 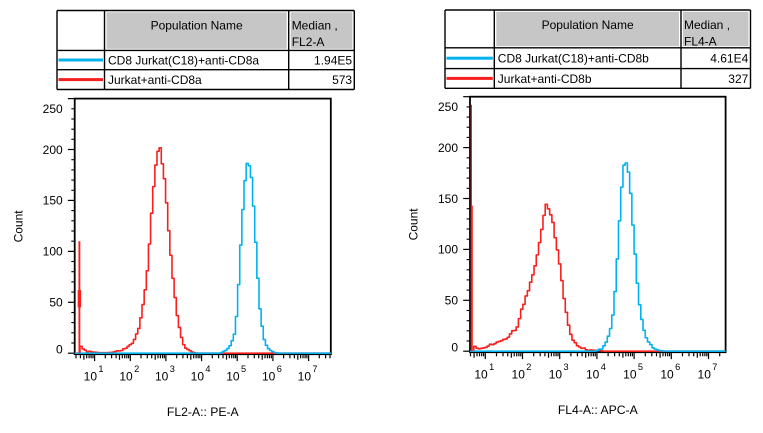 What do you see at coordinates (333, 61) in the screenshot?
I see `svg-text: 1.94E5` at bounding box center [333, 61].